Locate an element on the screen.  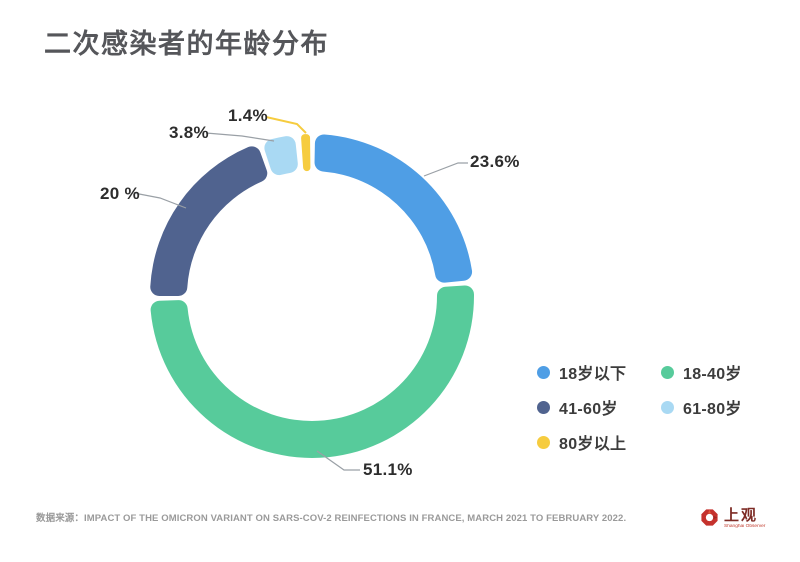
brand-subtitle: Shanghai Observer is located at coordinates (745, 526).